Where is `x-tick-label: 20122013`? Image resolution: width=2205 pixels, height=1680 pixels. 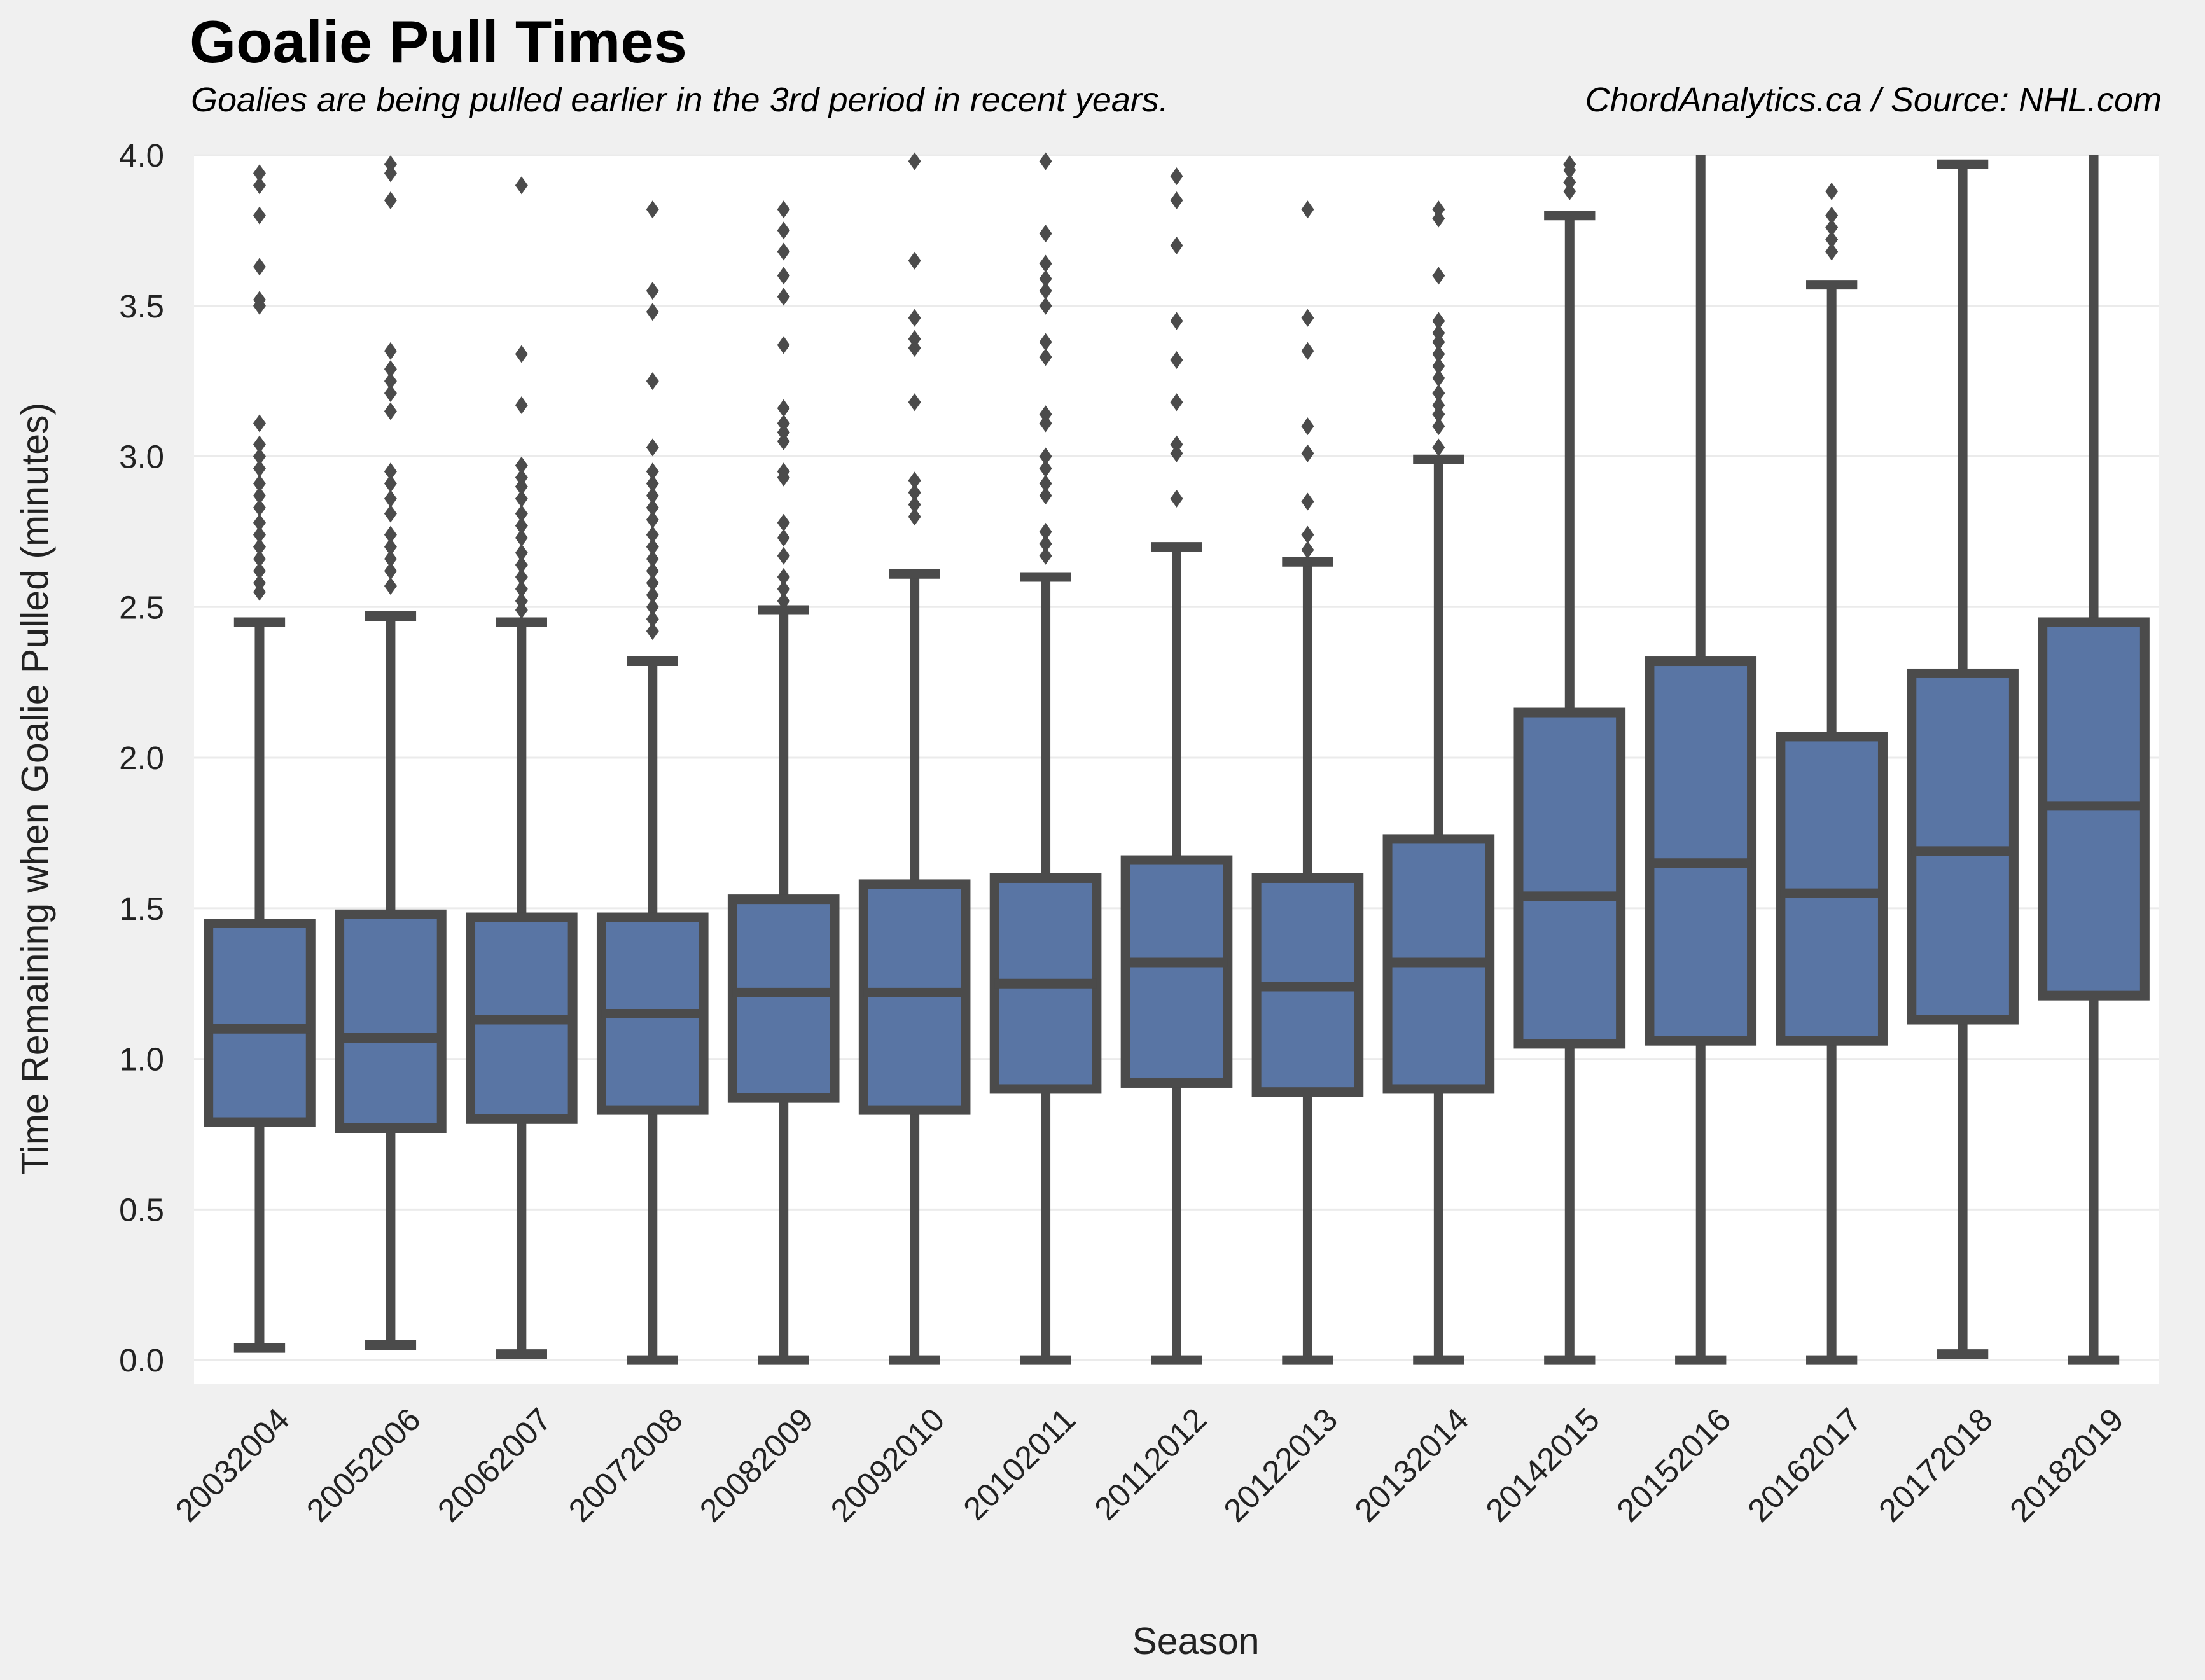 x-tick-label: 20122013 is located at coordinates (1280, 1465).